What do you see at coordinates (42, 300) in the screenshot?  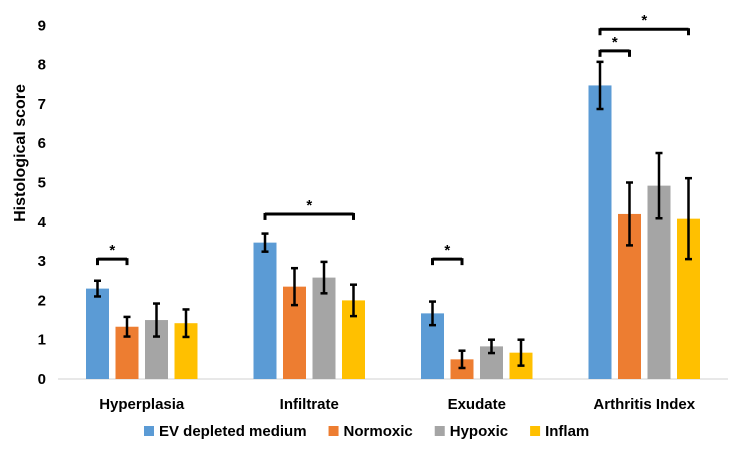 I see `y-tick-label: 2` at bounding box center [42, 300].